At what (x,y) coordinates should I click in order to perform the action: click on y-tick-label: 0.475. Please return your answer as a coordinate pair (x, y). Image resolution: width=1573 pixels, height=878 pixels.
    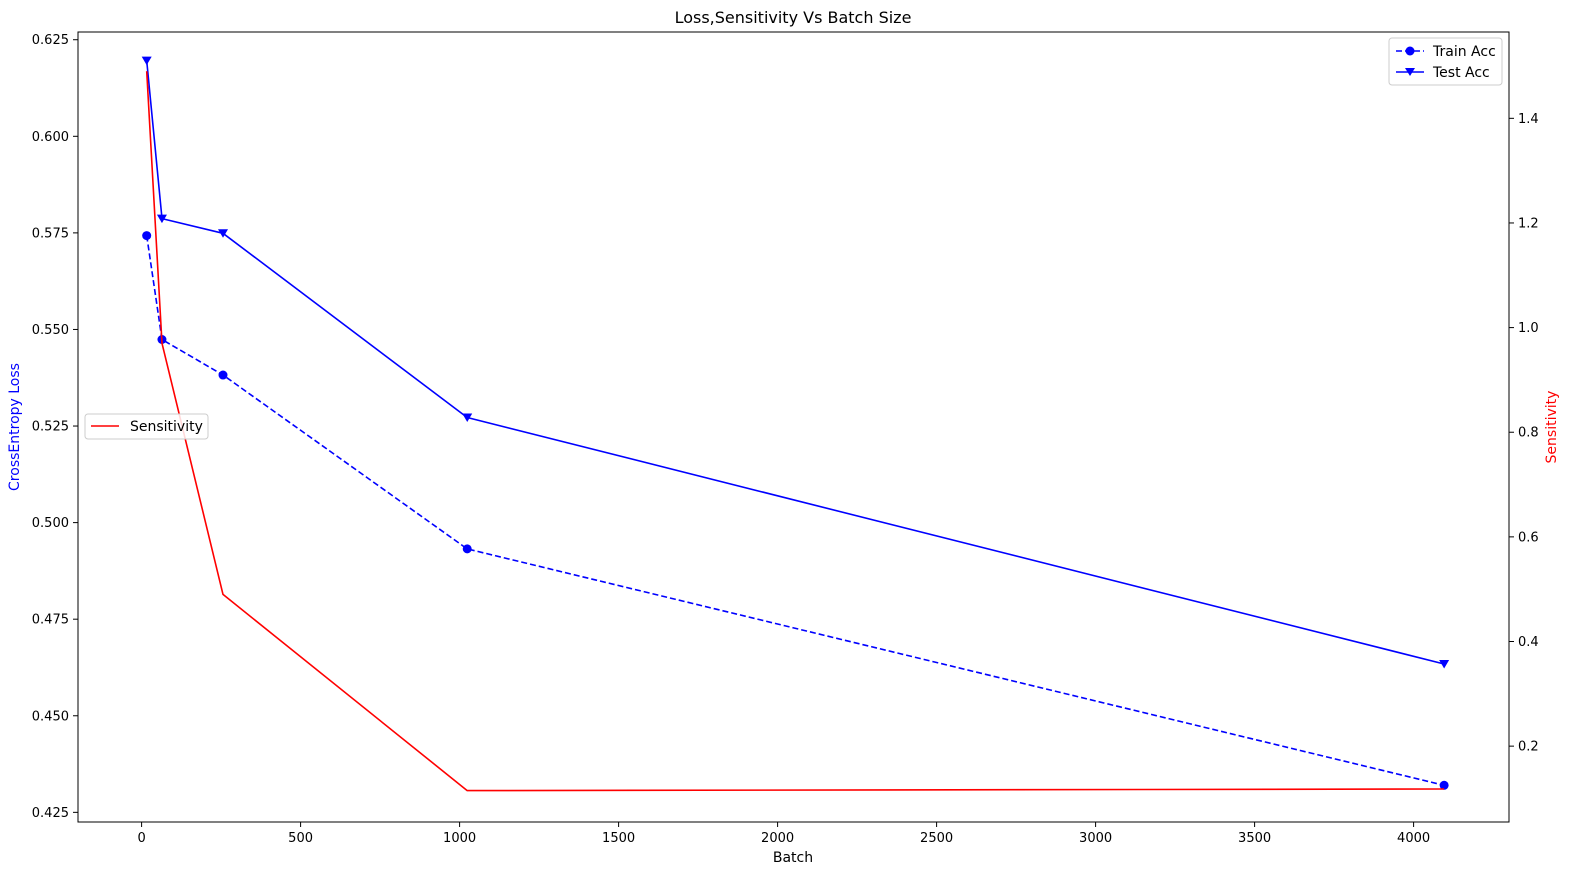
    Looking at the image, I should click on (50, 620).